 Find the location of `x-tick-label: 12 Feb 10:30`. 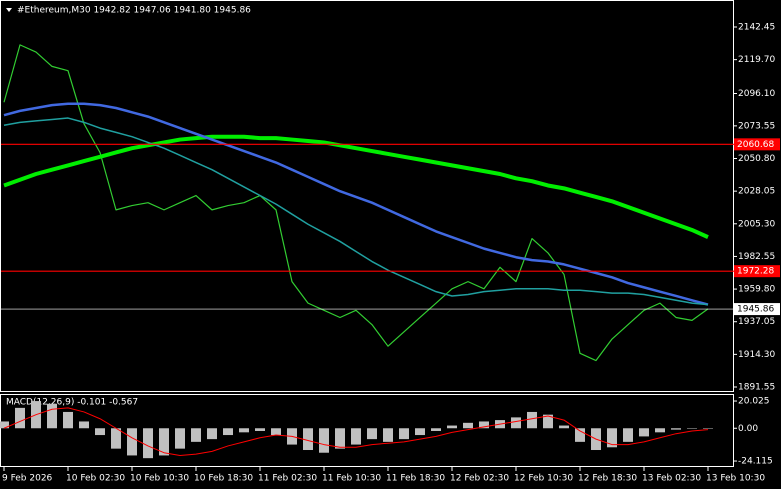

x-tick-label: 12 Feb 10:30 is located at coordinates (543, 479).